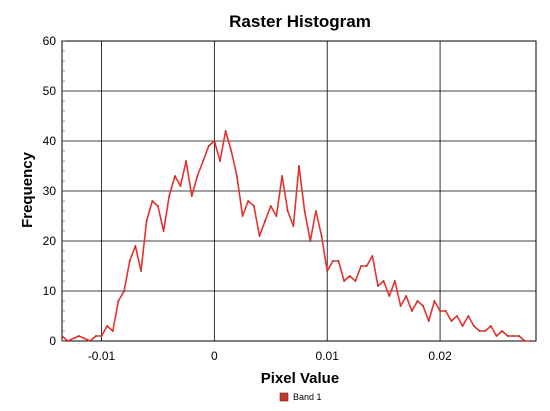 The image size is (550, 411). What do you see at coordinates (50, 191) in the screenshot?
I see `y-tick-label: 30` at bounding box center [50, 191].